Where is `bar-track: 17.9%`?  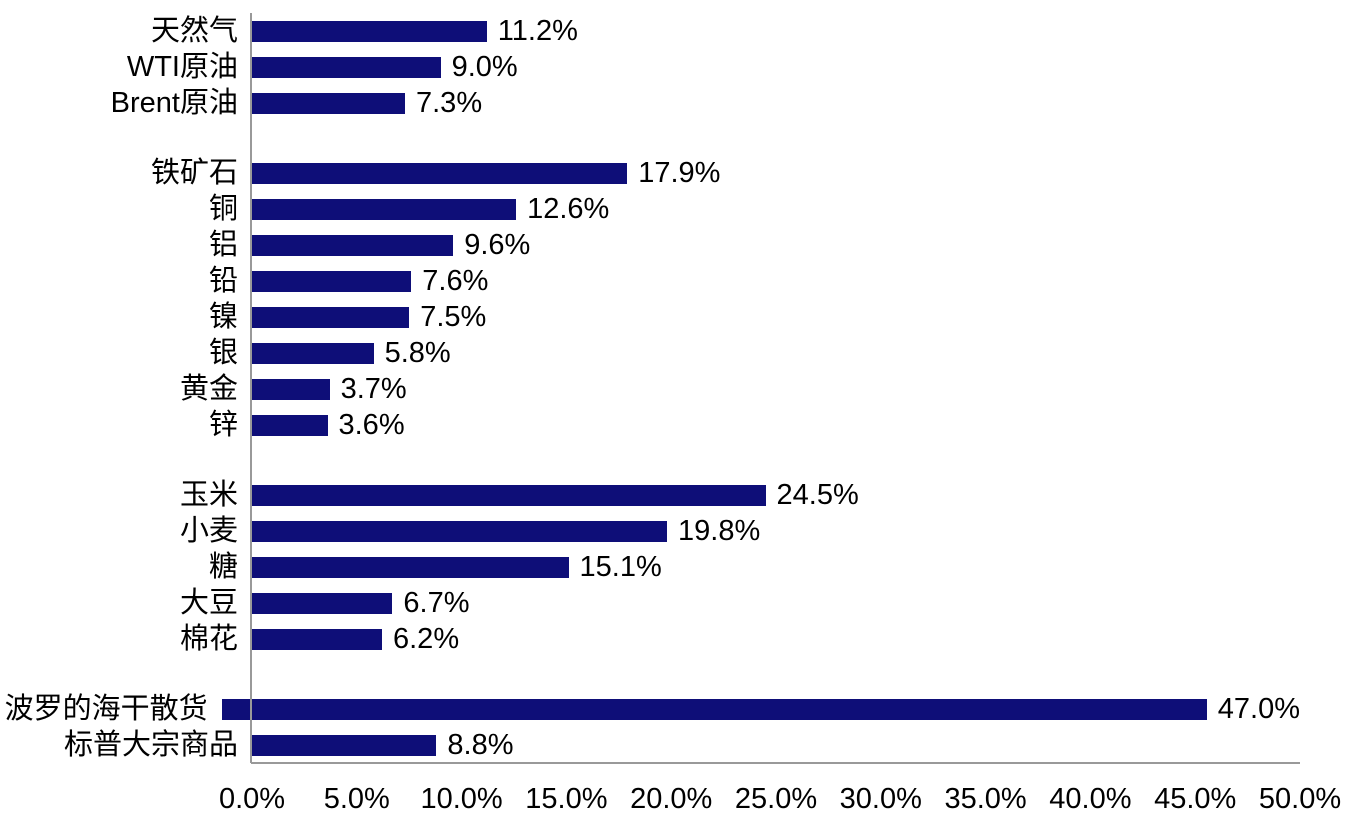 bar-track: 17.9% is located at coordinates (776, 173).